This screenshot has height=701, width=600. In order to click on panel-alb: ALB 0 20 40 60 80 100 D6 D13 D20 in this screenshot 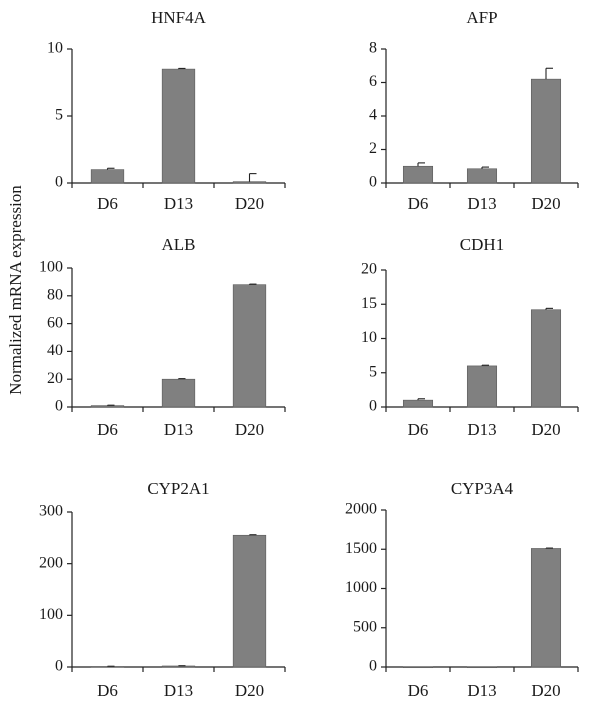, I will do `click(162, 337)`.